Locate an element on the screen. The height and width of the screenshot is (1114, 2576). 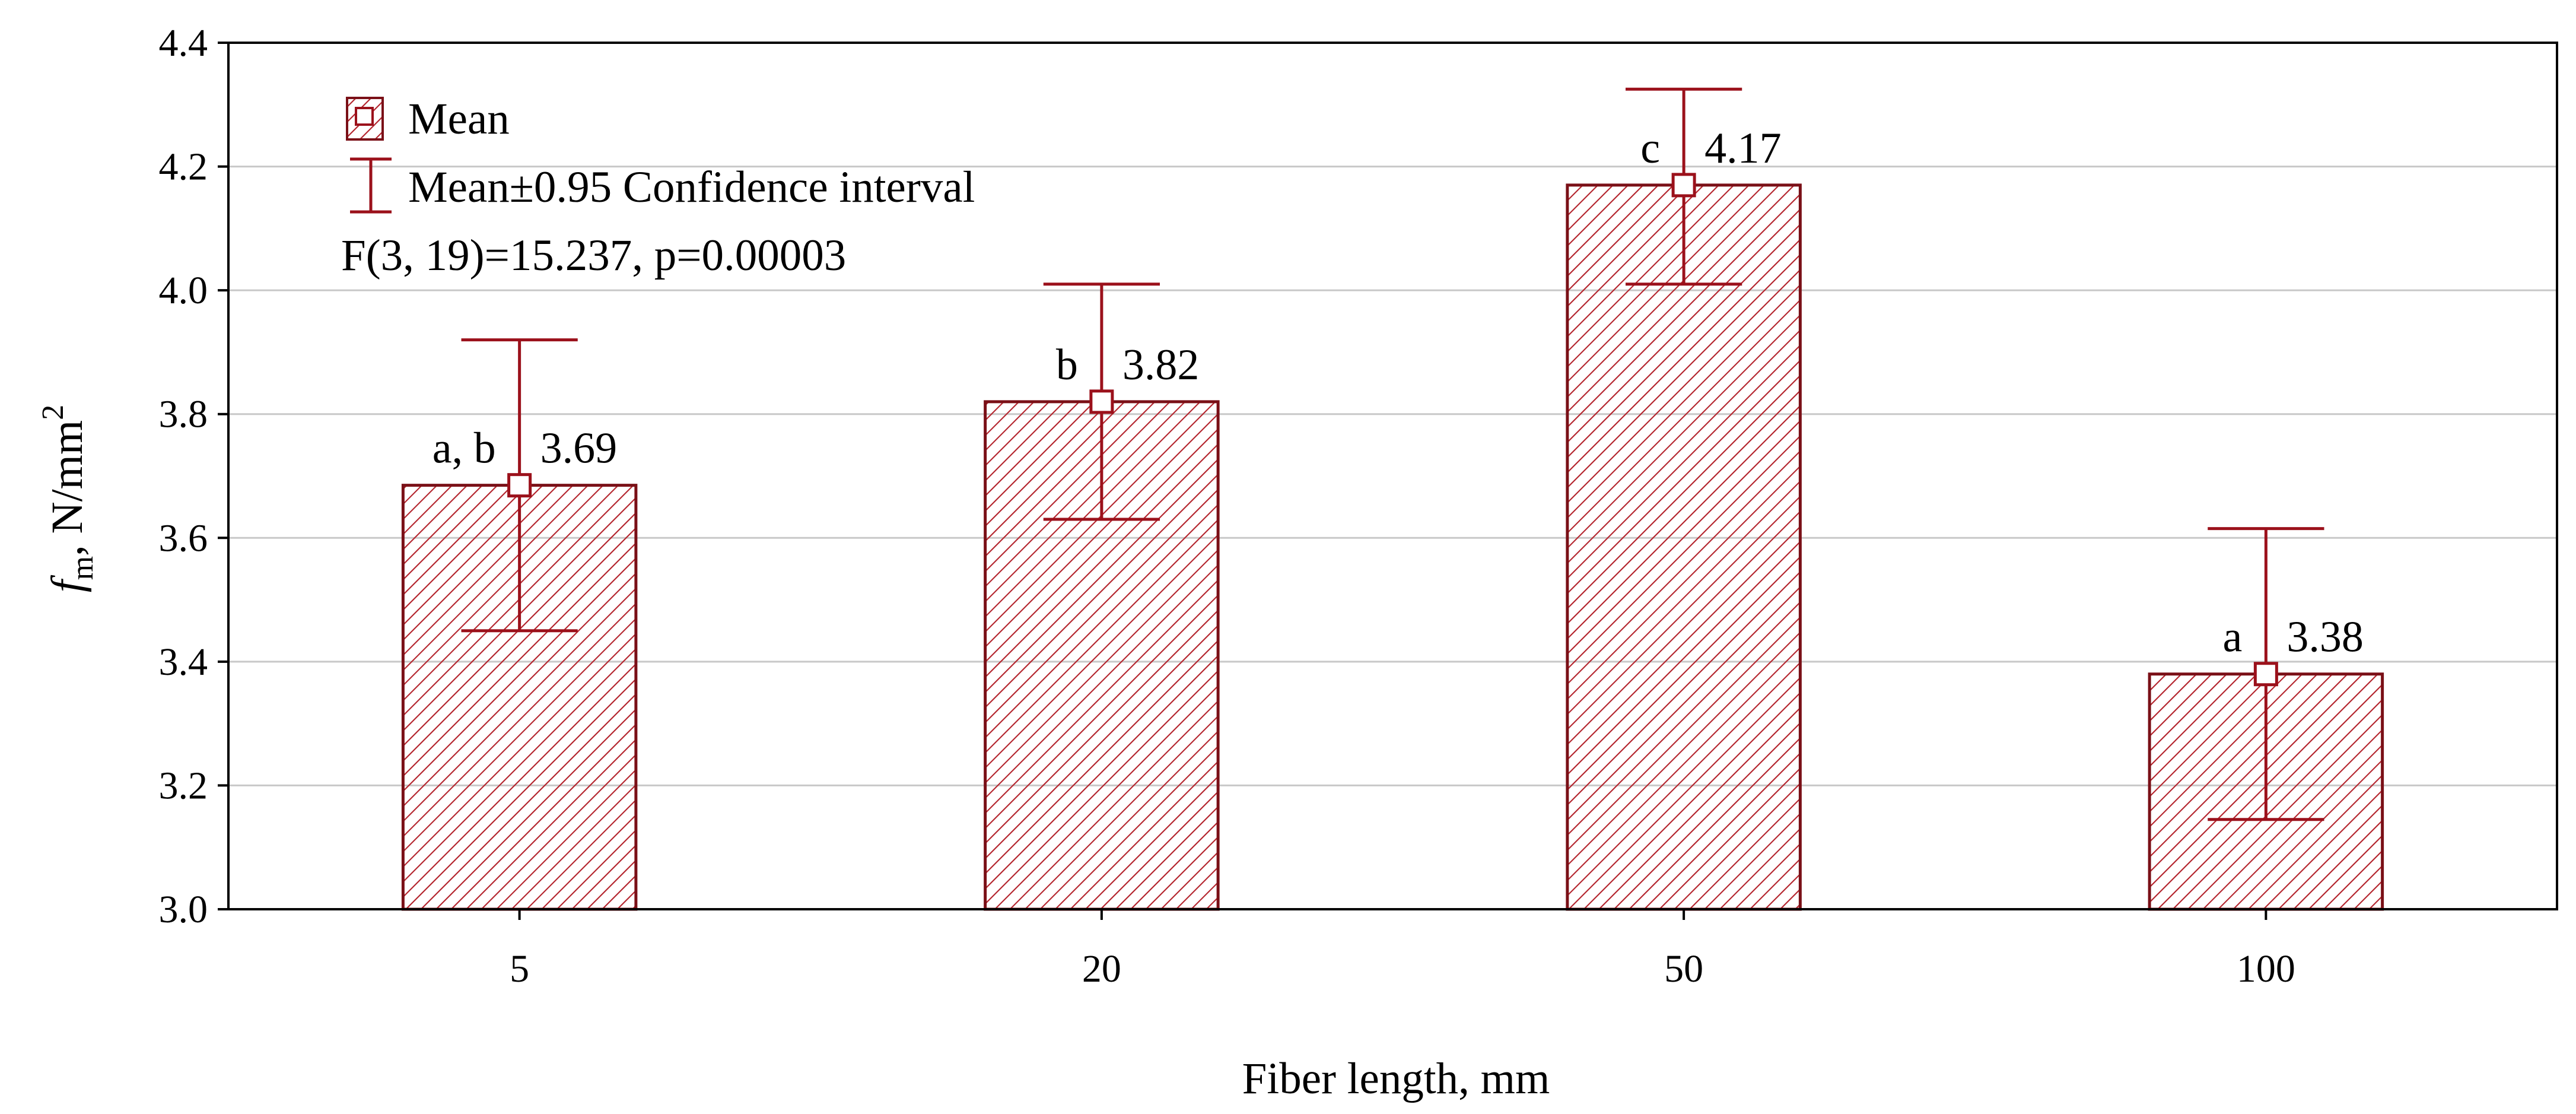
y-axis-title: fm, N/mm2 is located at coordinates (68, 498).